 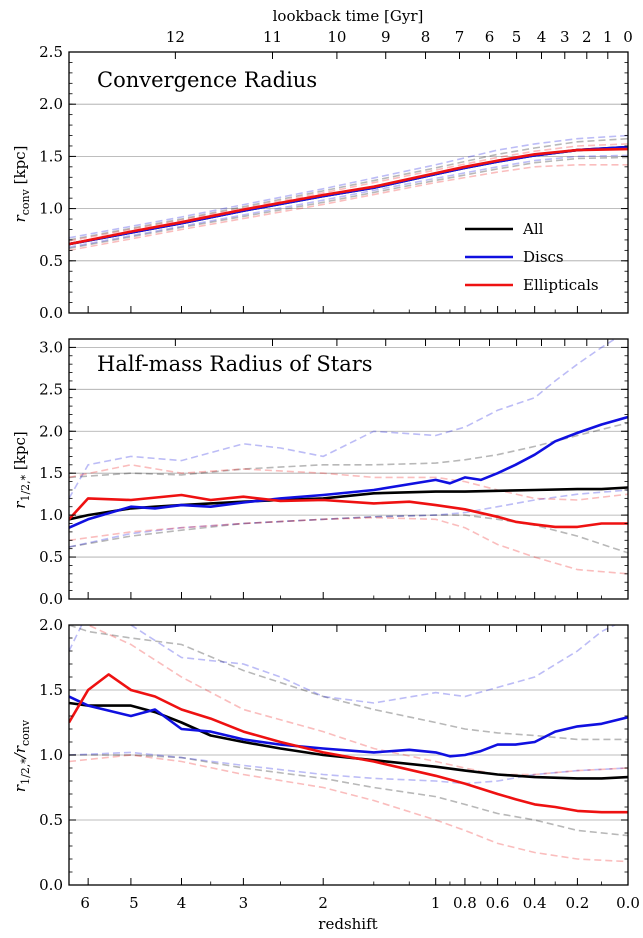 I want to click on median-line-discs-p1, so click(x=348, y=195).